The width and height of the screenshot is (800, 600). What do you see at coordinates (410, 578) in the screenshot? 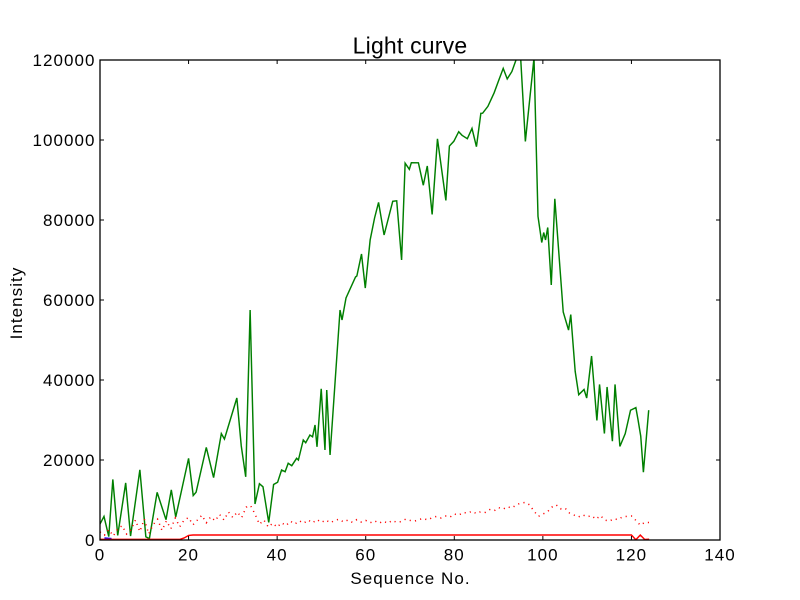
I see `svg-text: Sequence No.` at bounding box center [410, 578].